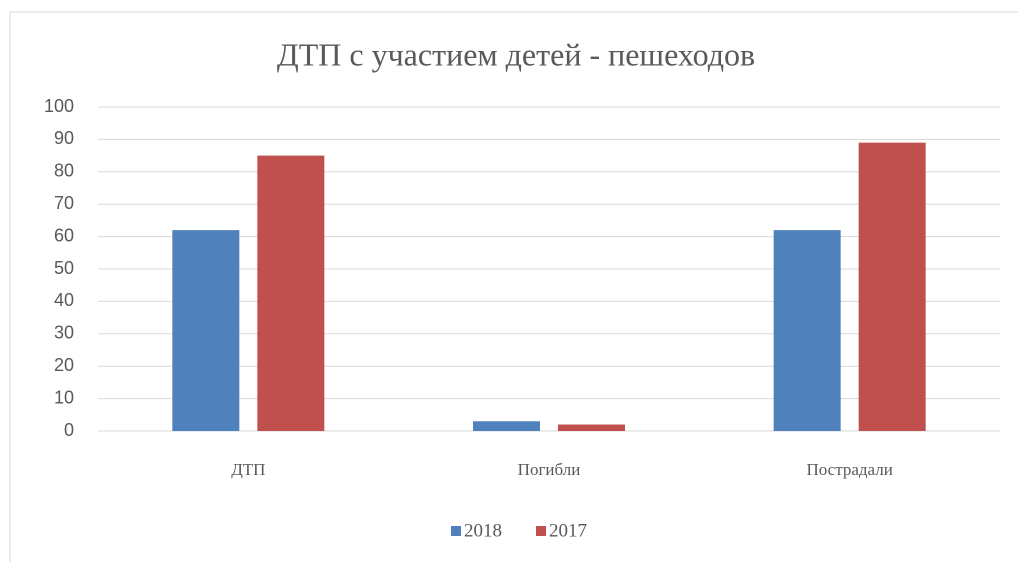 The width and height of the screenshot is (1018, 562). What do you see at coordinates (69, 430) in the screenshot?
I see `y-tick-label: 0` at bounding box center [69, 430].